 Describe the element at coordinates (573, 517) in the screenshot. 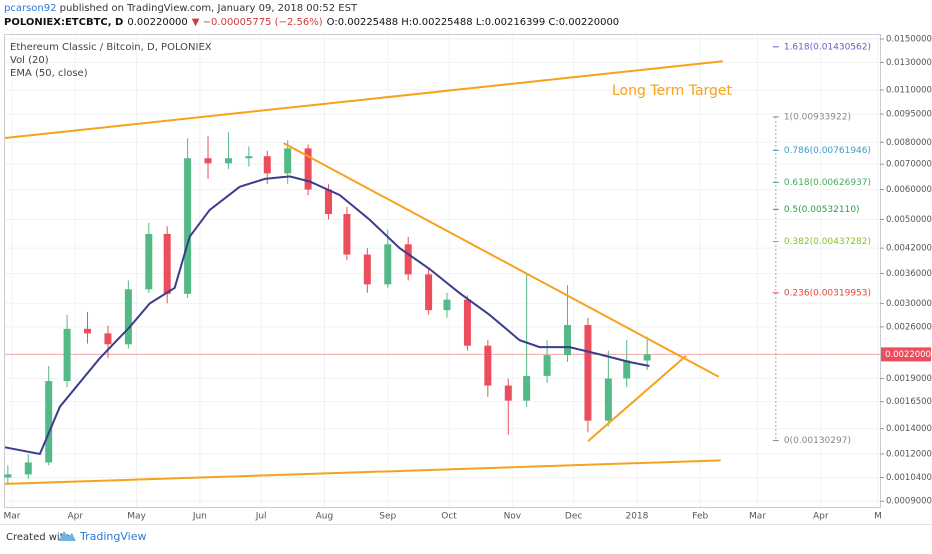

I see `x-tick-label: Dec` at that location.